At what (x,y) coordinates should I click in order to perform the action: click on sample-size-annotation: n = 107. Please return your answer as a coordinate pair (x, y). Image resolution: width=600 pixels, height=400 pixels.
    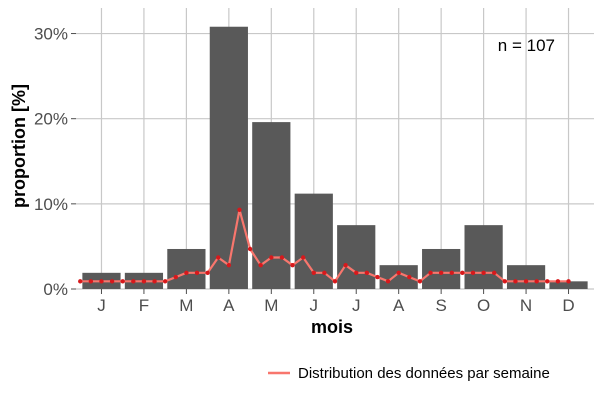
    Looking at the image, I should click on (526, 45).